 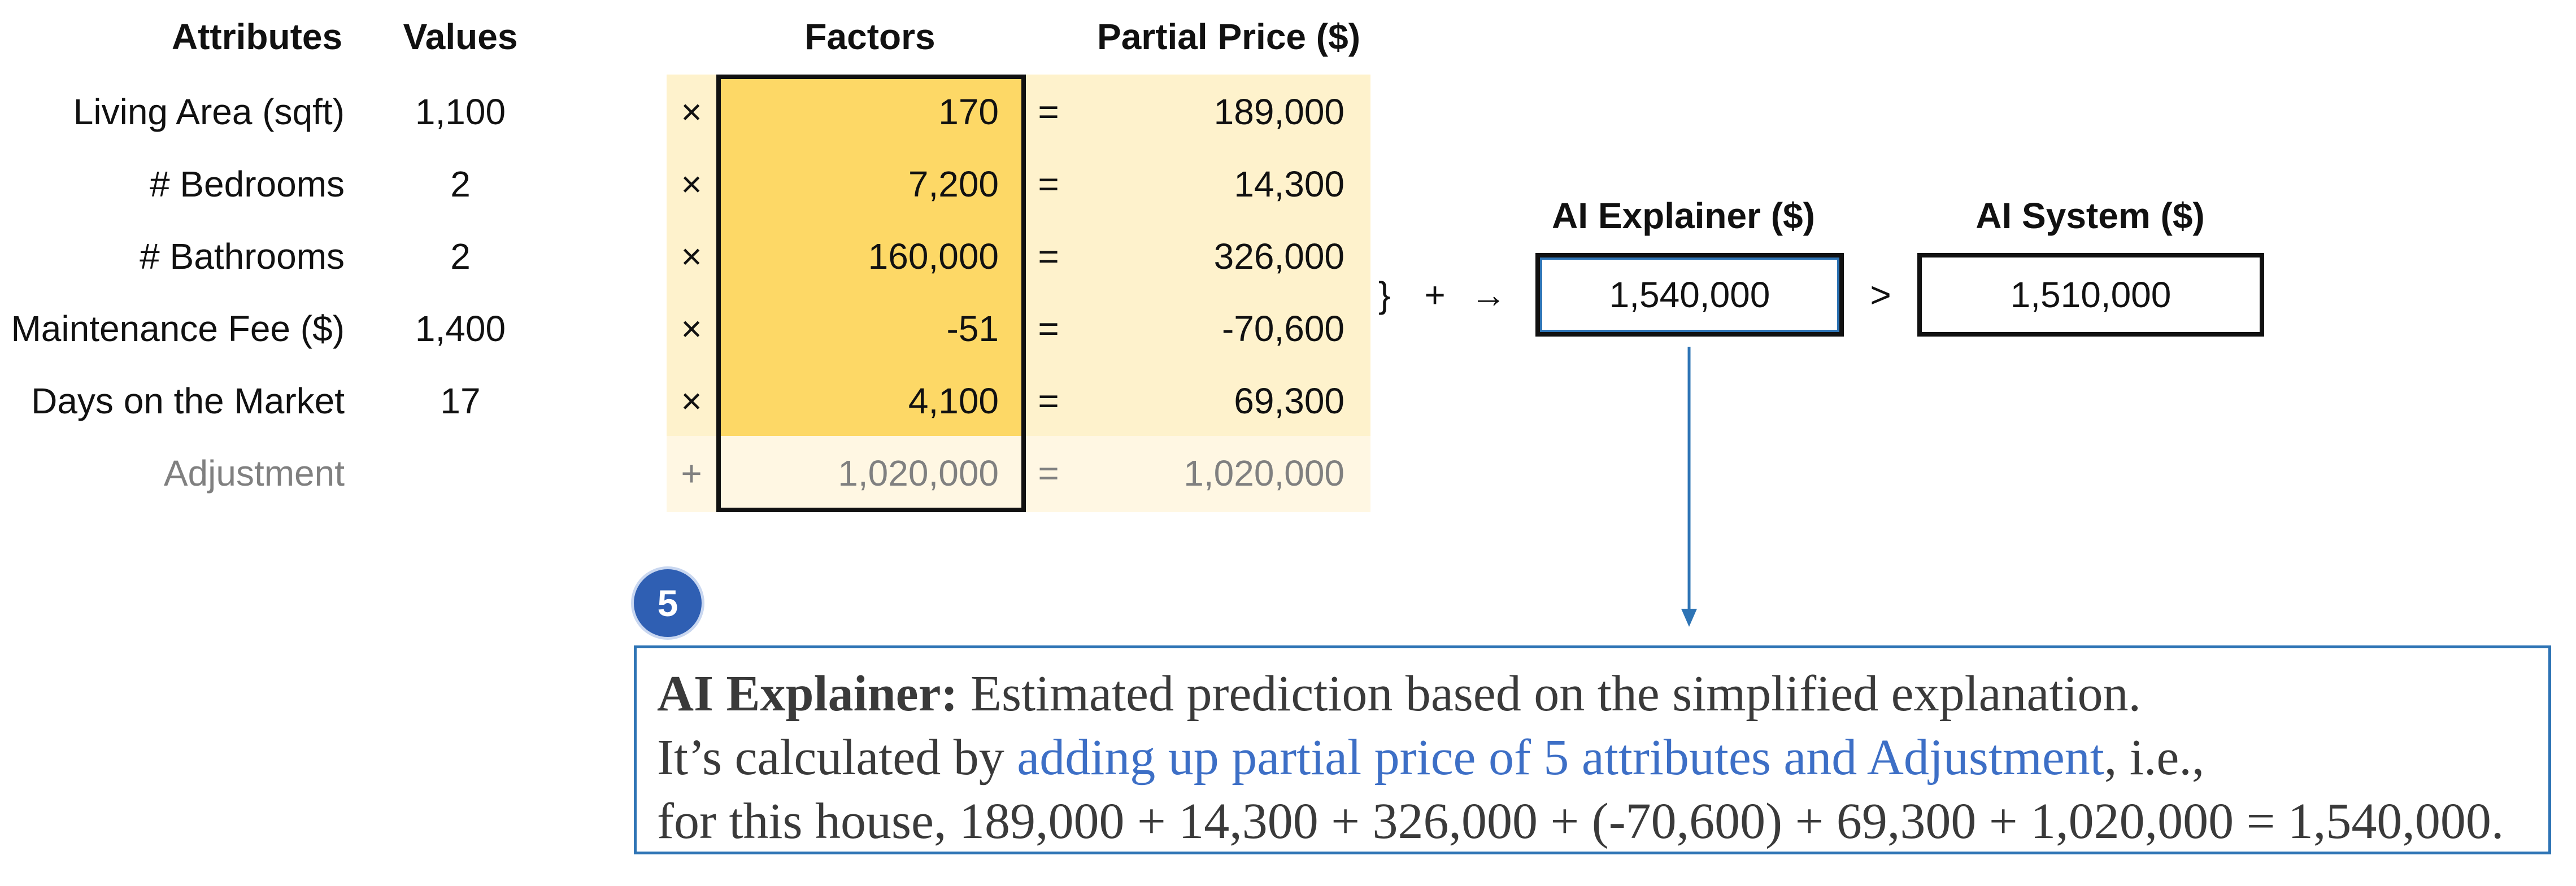 What do you see at coordinates (933, 256) in the screenshot?
I see `factor-value: 160,000` at bounding box center [933, 256].